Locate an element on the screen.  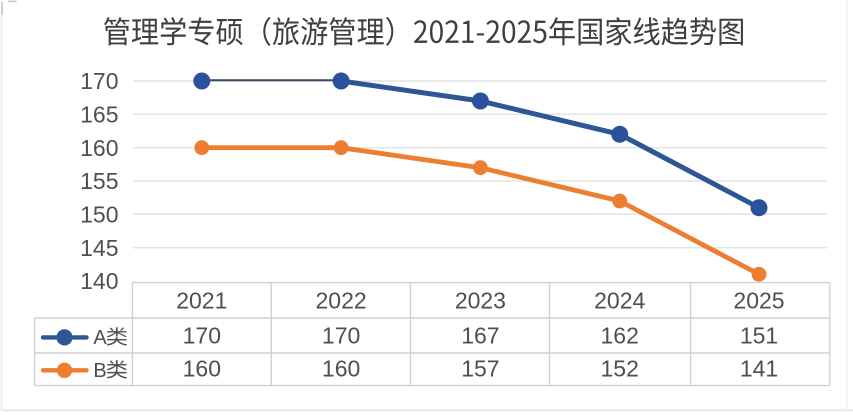
svg-text: 141 is located at coordinates (759, 368).